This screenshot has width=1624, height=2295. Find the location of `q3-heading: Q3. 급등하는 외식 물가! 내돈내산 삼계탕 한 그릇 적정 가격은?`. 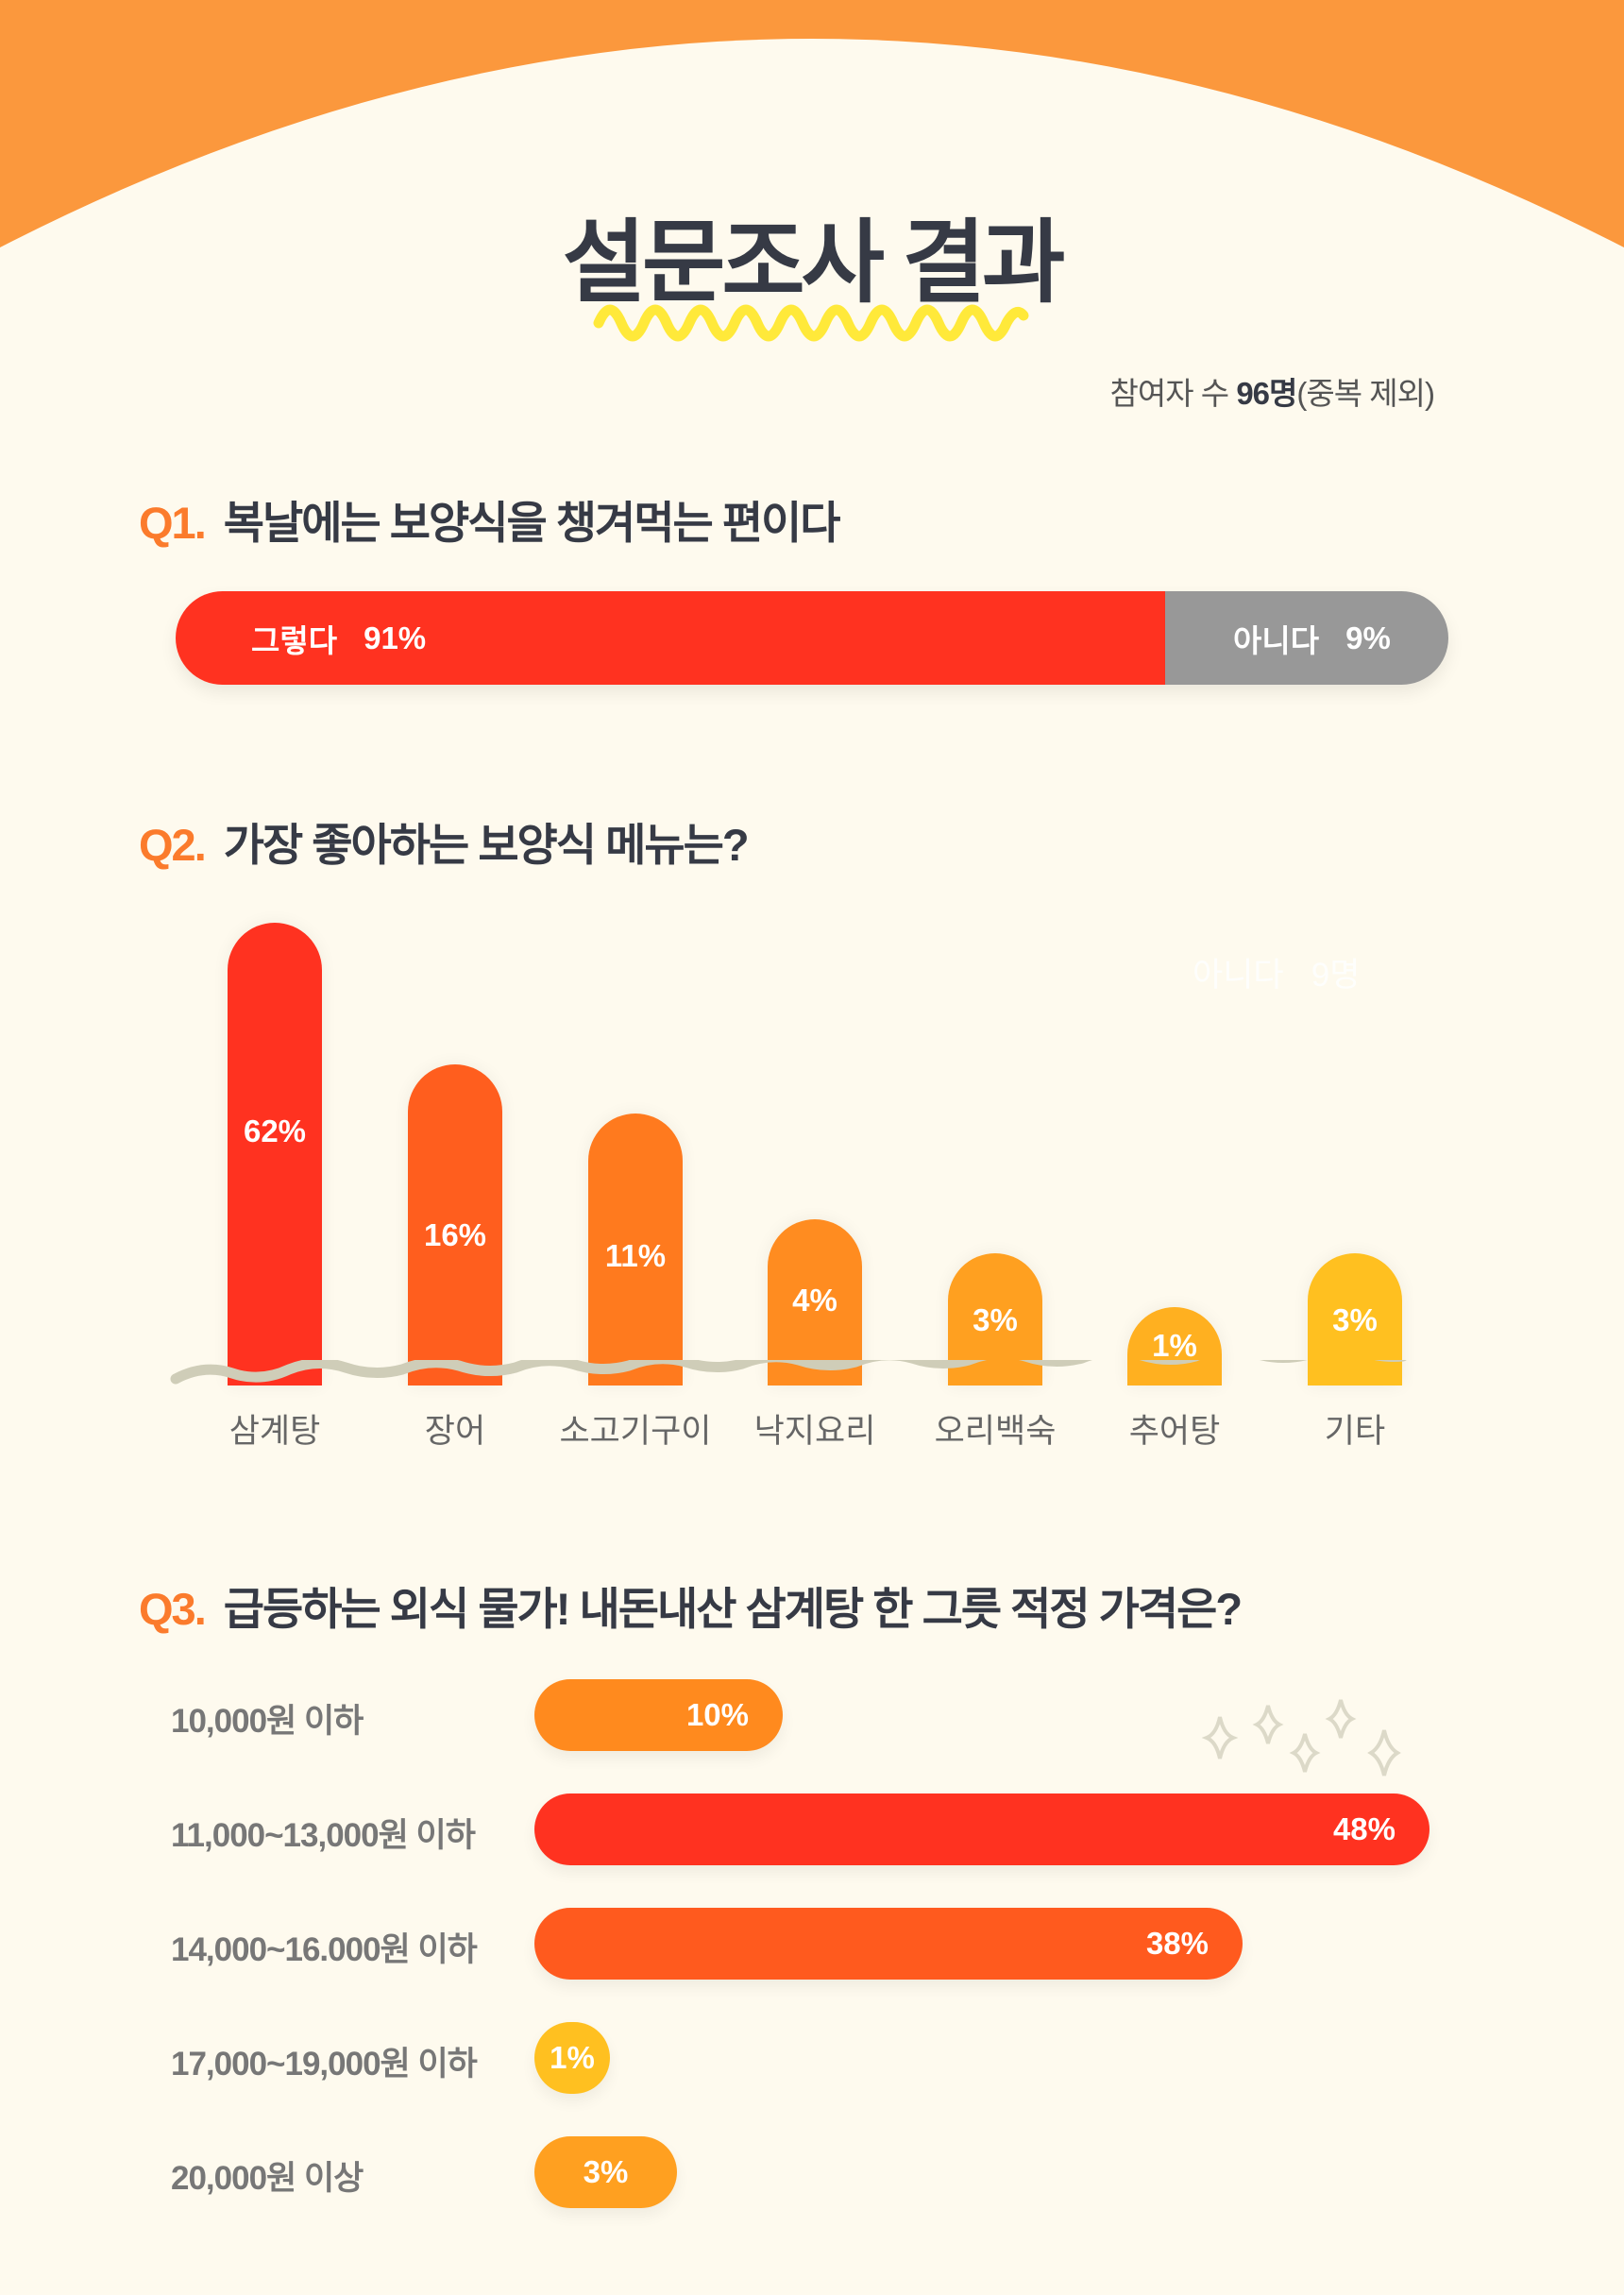

q3-heading: Q3. 급등하는 외식 물가! 내돈내산 삼계탕 한 그릇 적정 가격은? is located at coordinates (691, 1605).